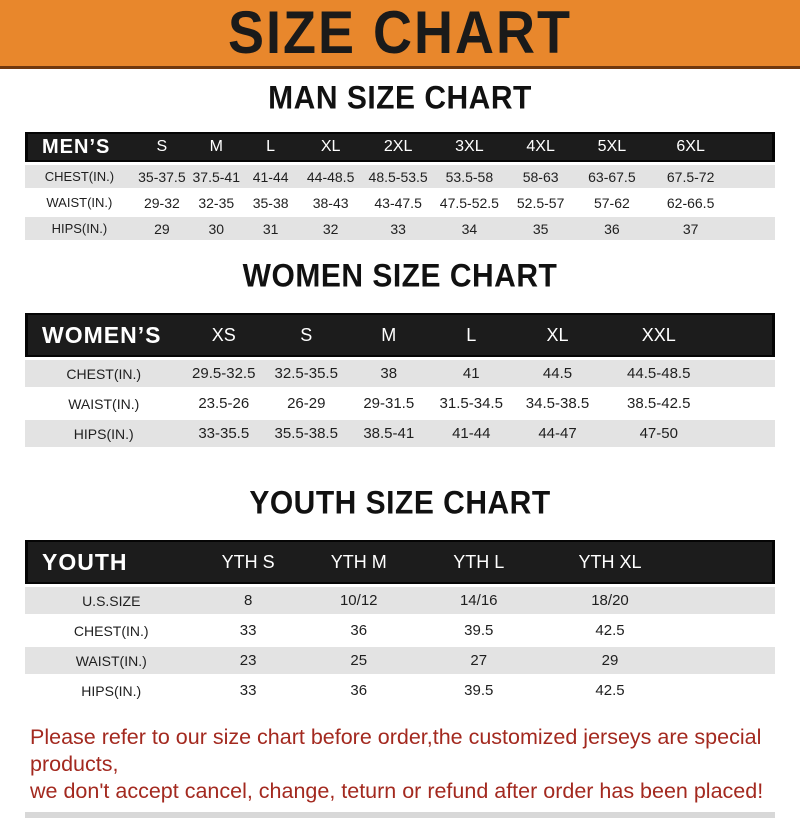  I want to click on size-value-cell: 43-47.5, so click(398, 202).